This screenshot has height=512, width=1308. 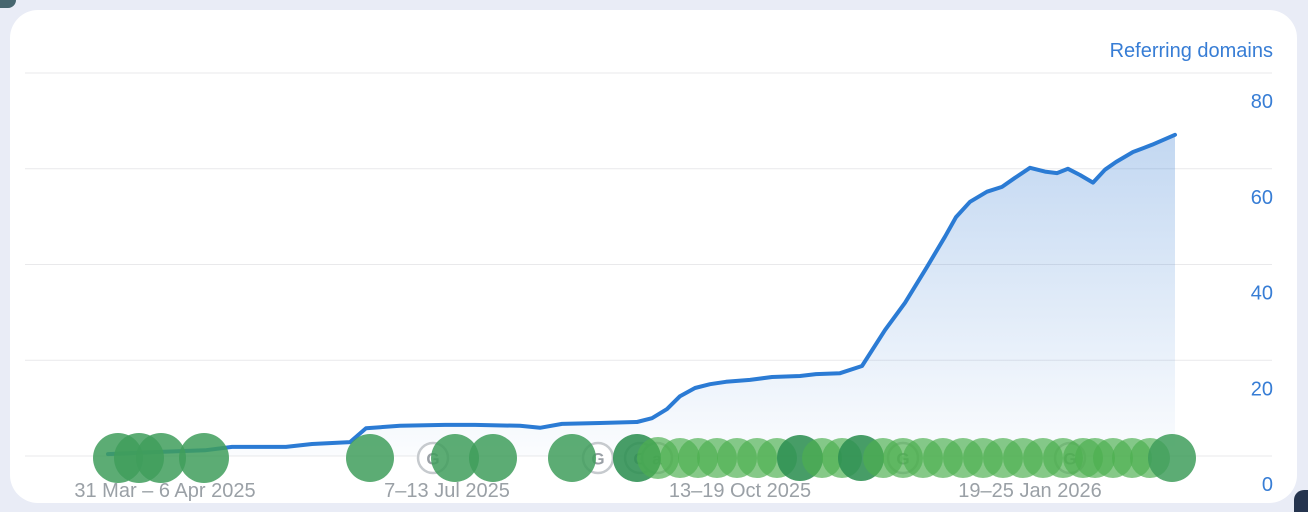 What do you see at coordinates (8, 4) in the screenshot?
I see `background-artifact-top-left` at bounding box center [8, 4].